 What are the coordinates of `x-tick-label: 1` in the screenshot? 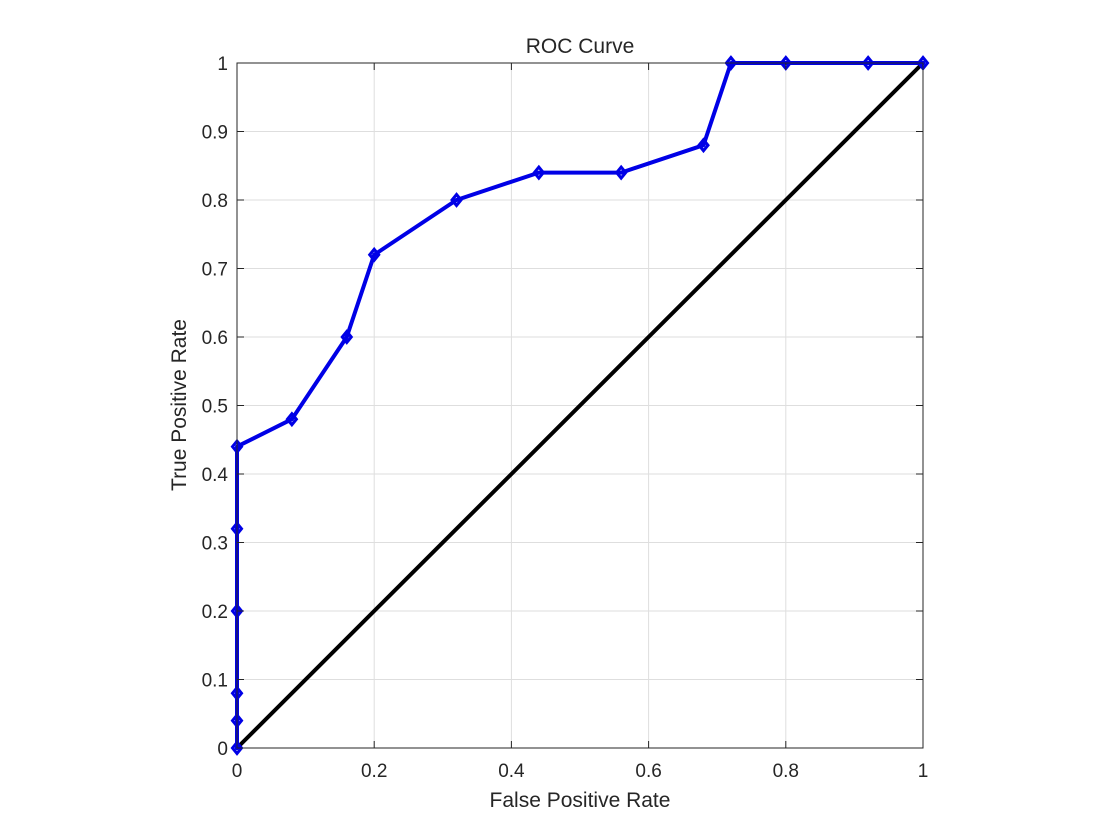 It's located at (923, 771).